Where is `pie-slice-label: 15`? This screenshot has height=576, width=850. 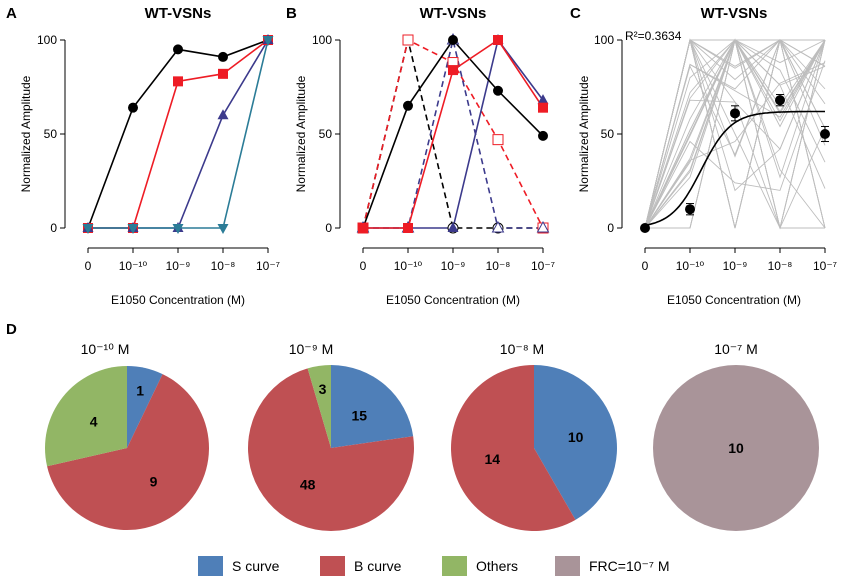 pie-slice-label: 15 is located at coordinates (359, 415).